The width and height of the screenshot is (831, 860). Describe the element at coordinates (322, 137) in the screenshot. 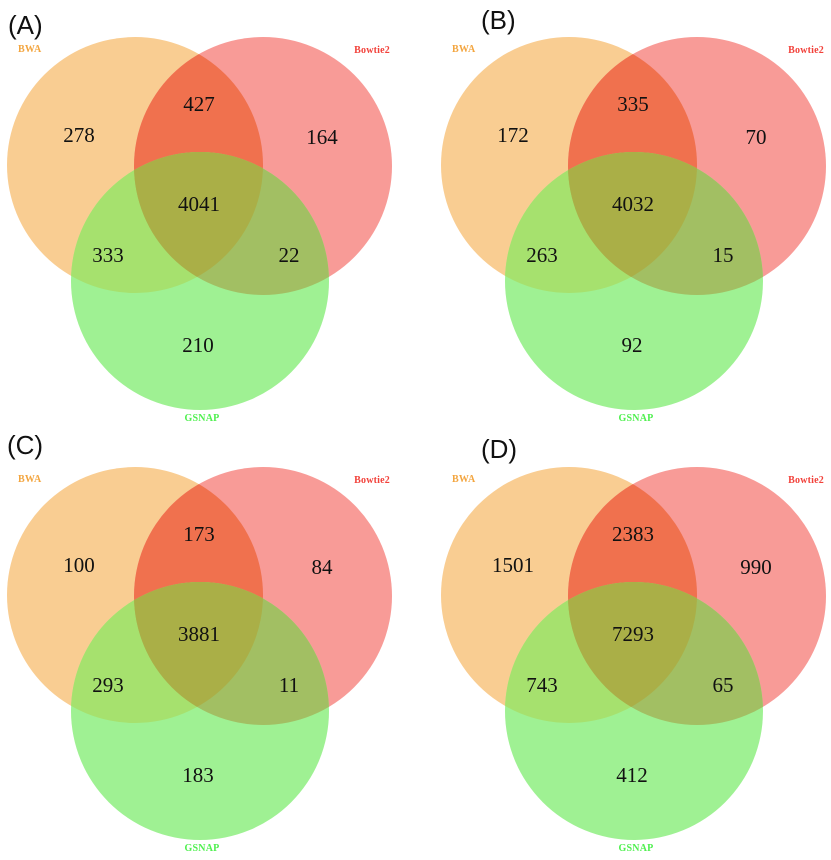

I see `bowtie2-only-count: 164` at that location.